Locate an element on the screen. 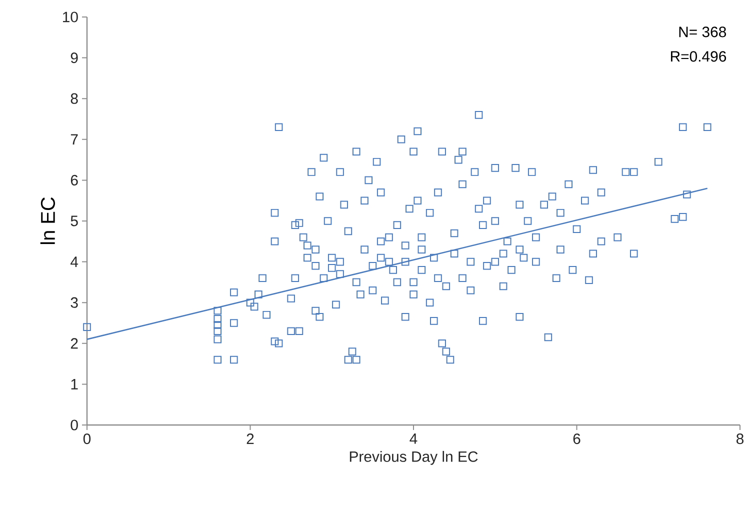 The image size is (748, 513). y-tick-label: 5 is located at coordinates (74, 221).